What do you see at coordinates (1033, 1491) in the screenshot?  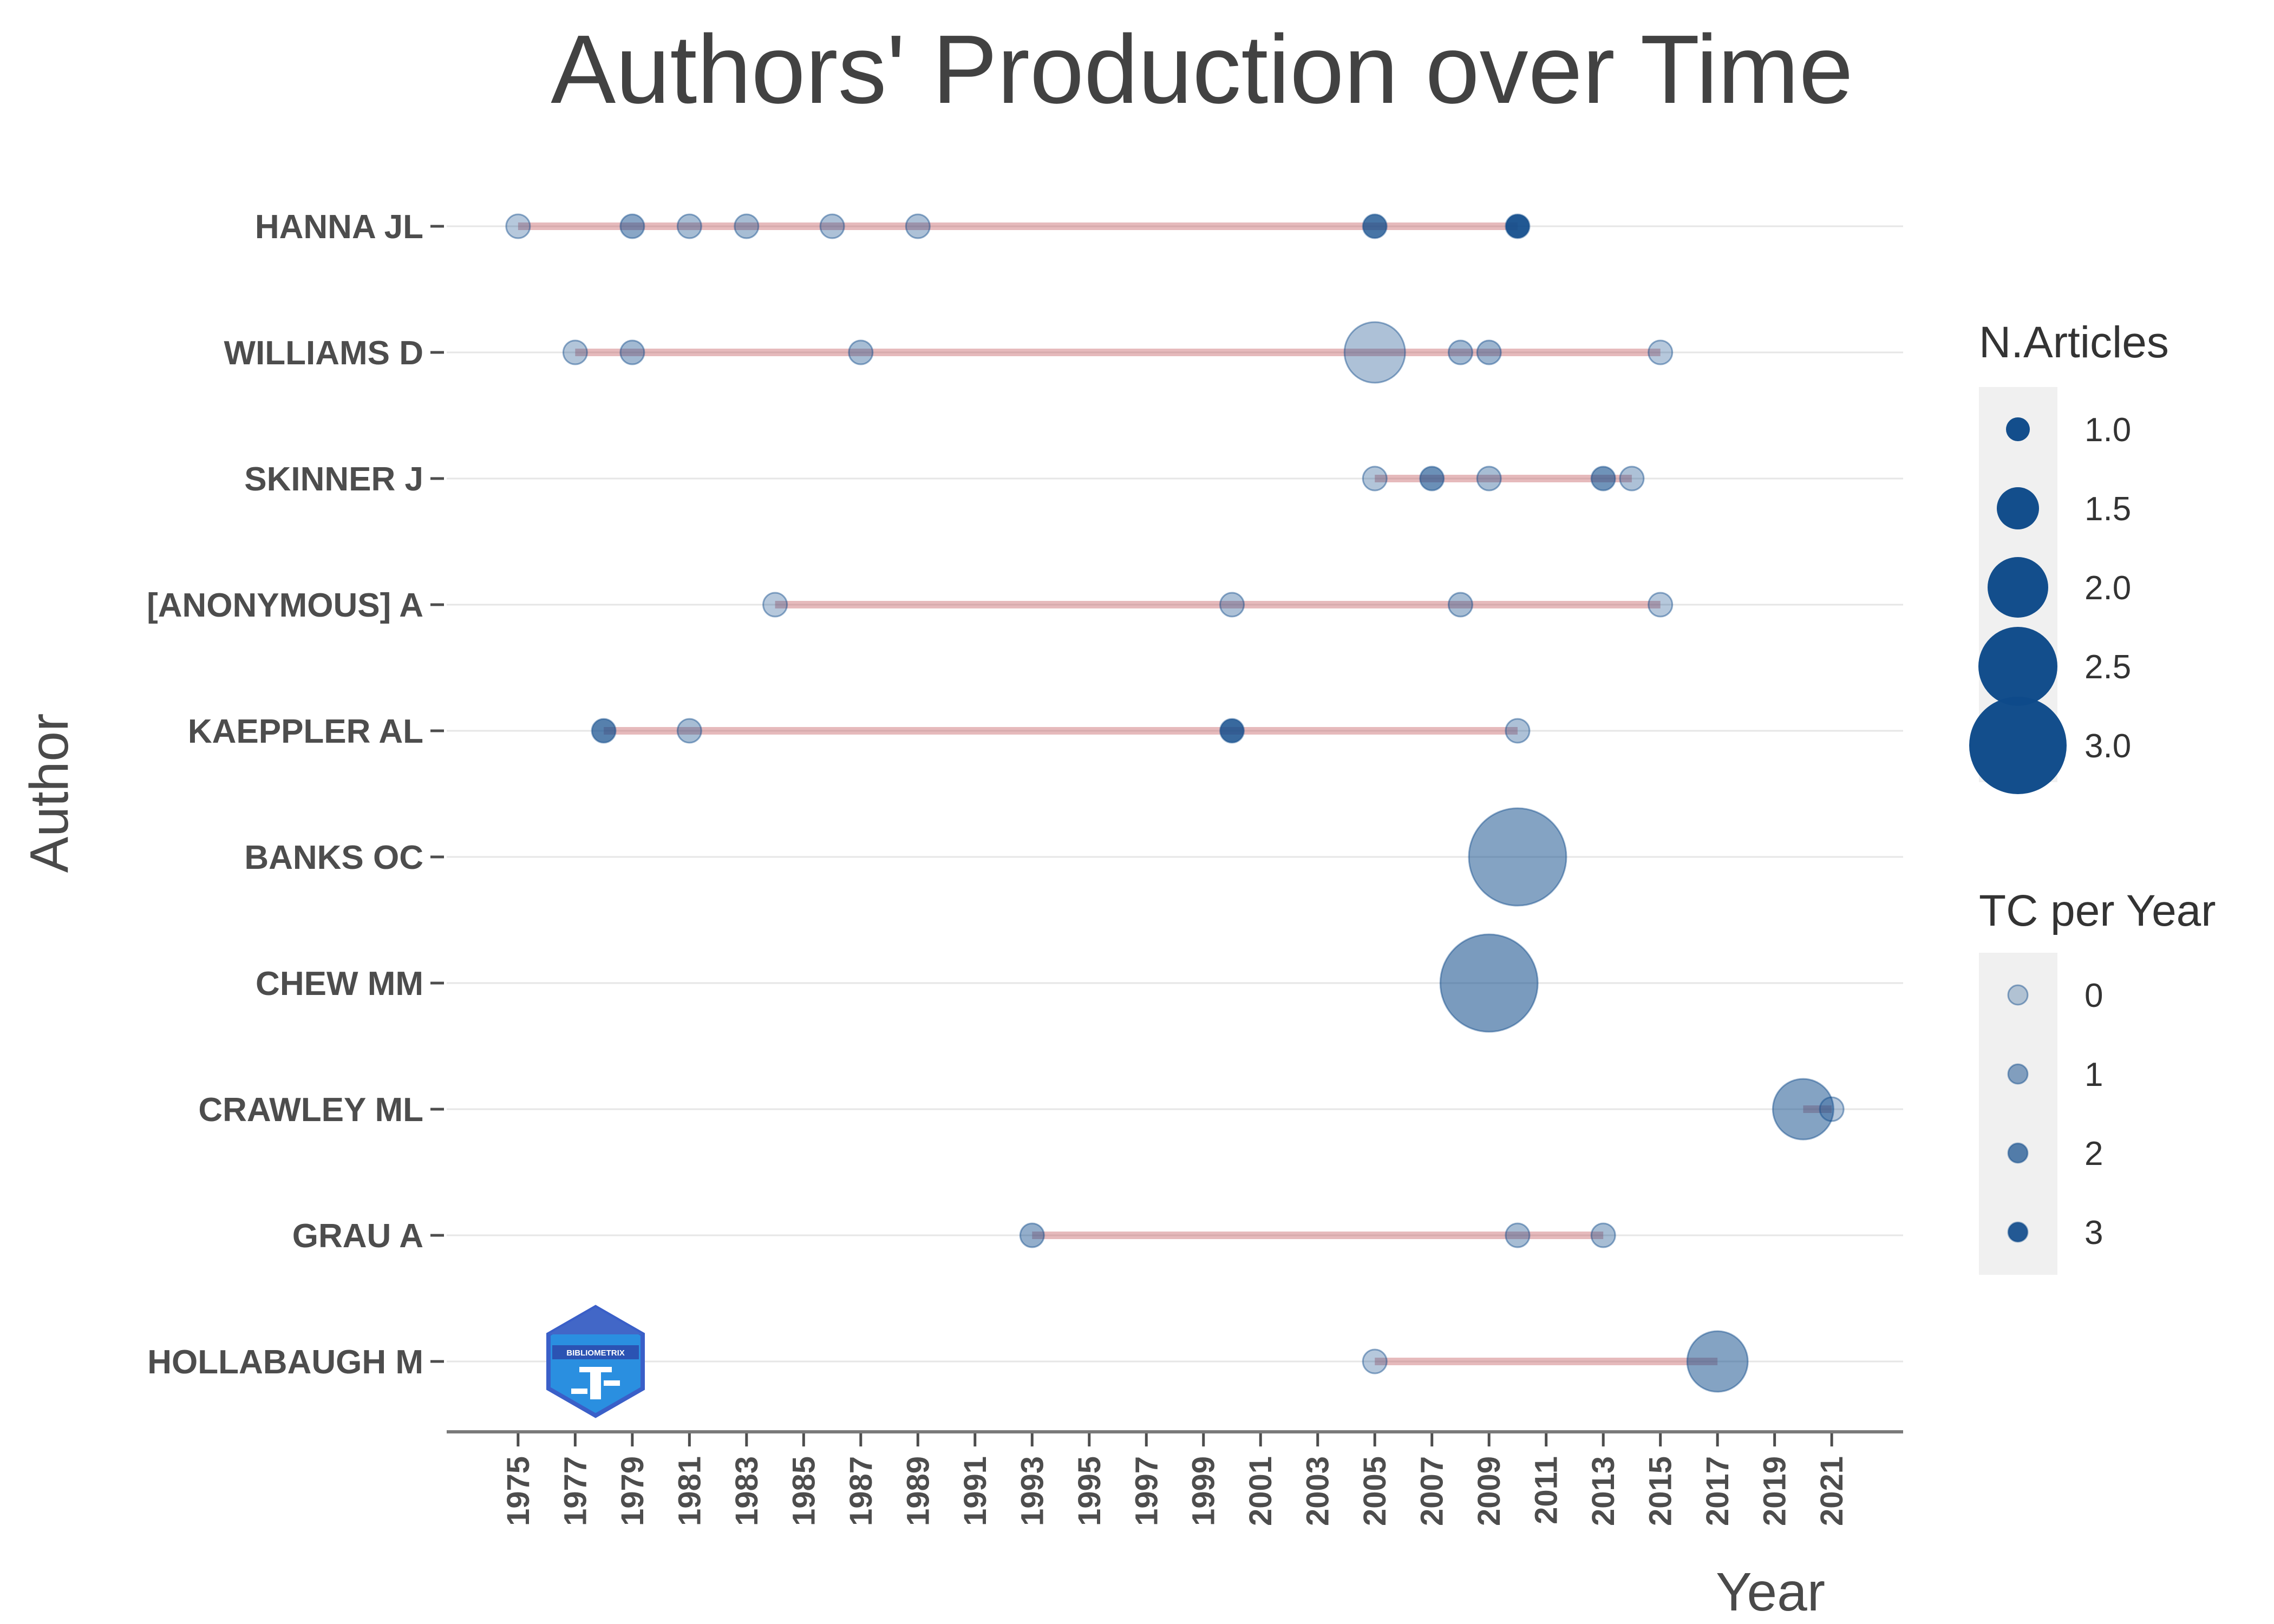 I see `x-tick-label: 1993` at bounding box center [1033, 1491].